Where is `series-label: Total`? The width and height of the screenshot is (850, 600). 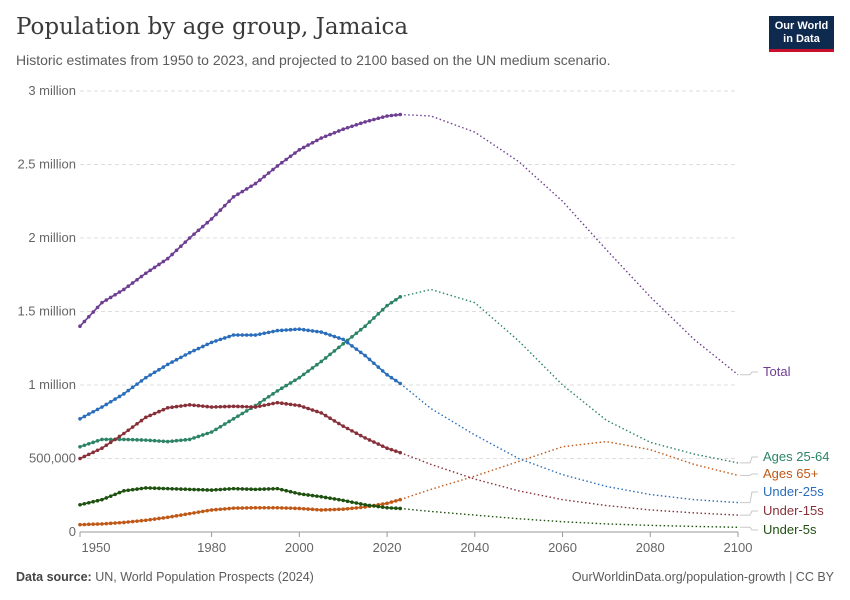
series-label: Total is located at coordinates (777, 371).